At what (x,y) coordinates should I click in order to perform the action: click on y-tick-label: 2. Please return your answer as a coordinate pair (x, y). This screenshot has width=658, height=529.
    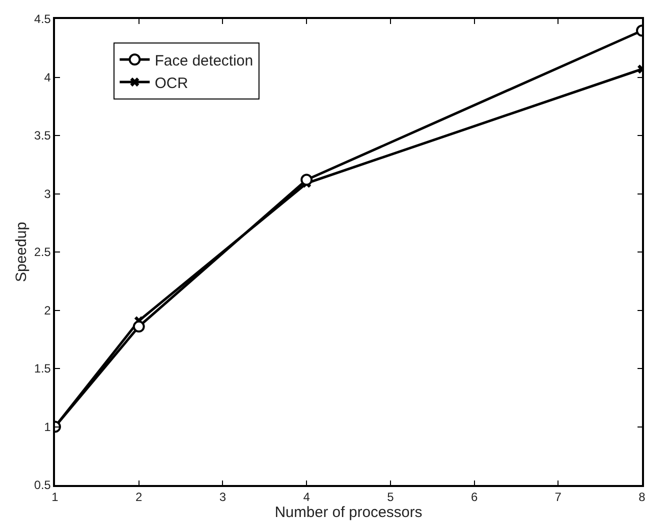
    Looking at the image, I should click on (48, 310).